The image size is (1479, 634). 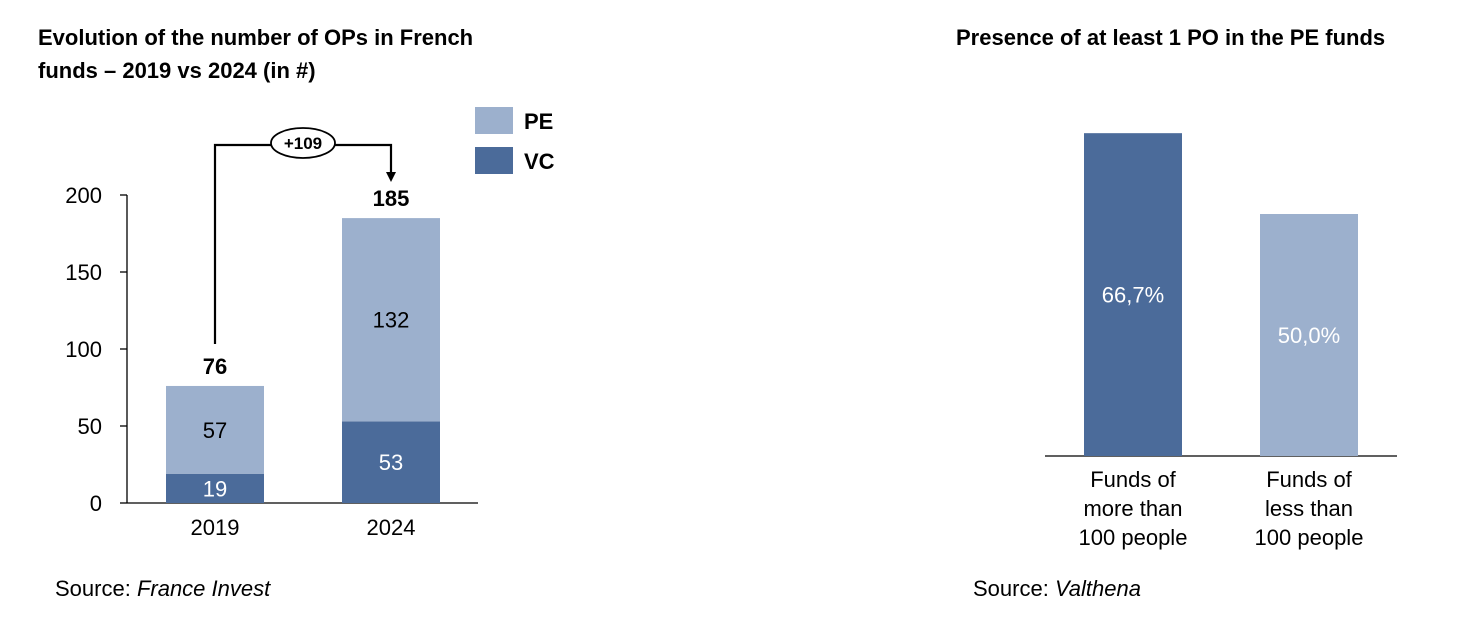 I want to click on left-source-label: Source:, so click(x=96, y=588).